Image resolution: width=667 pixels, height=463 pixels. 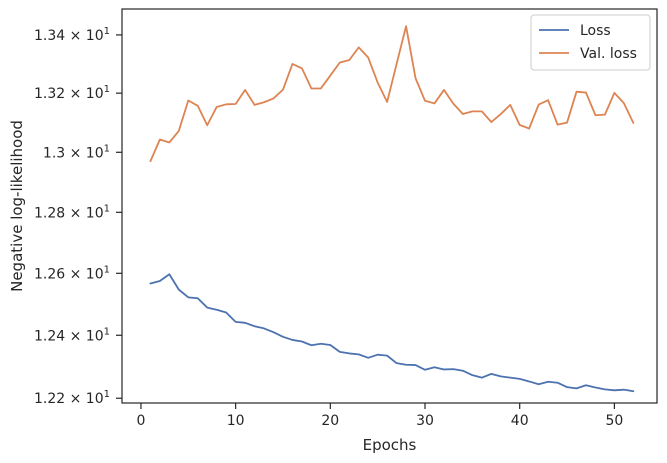 I want to click on y-tick-label: 1.24 × 10¹, so click(x=72, y=335).